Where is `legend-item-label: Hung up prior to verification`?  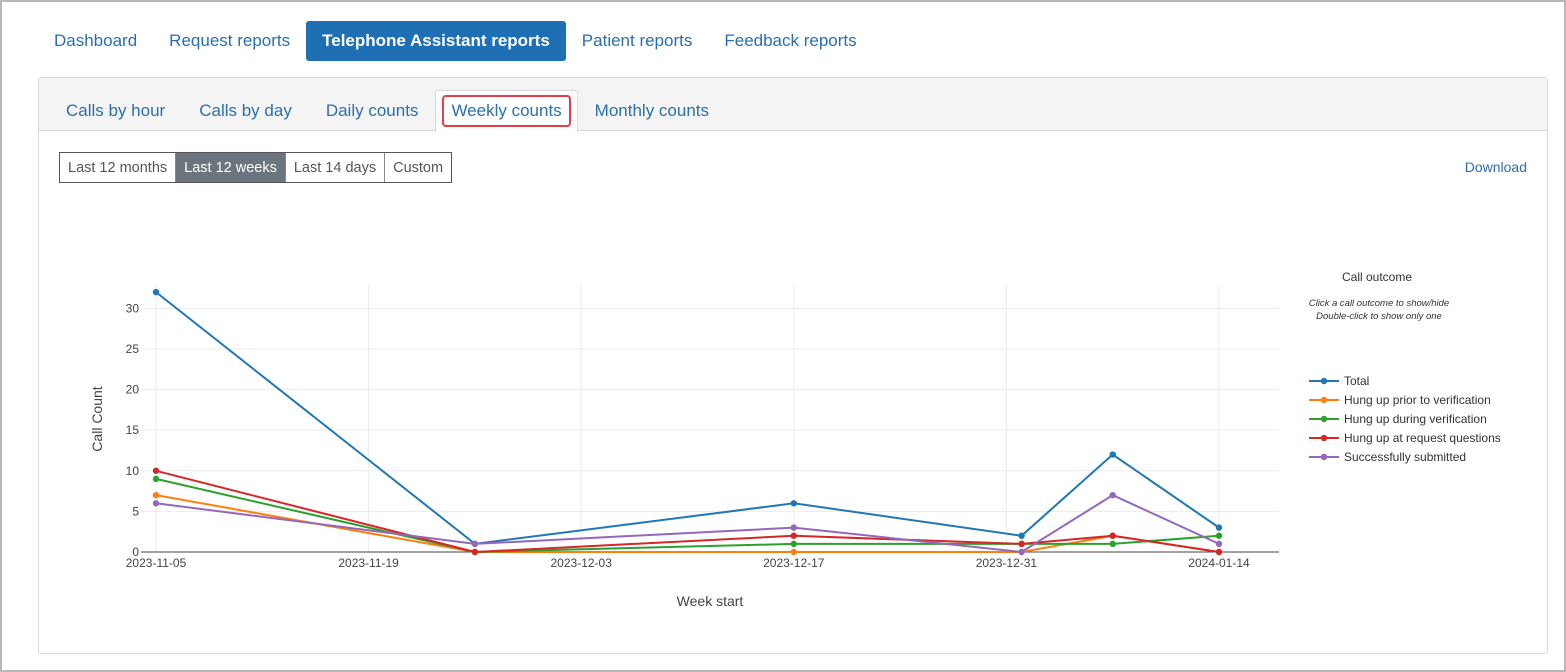 legend-item-label: Hung up prior to verification is located at coordinates (1417, 400).